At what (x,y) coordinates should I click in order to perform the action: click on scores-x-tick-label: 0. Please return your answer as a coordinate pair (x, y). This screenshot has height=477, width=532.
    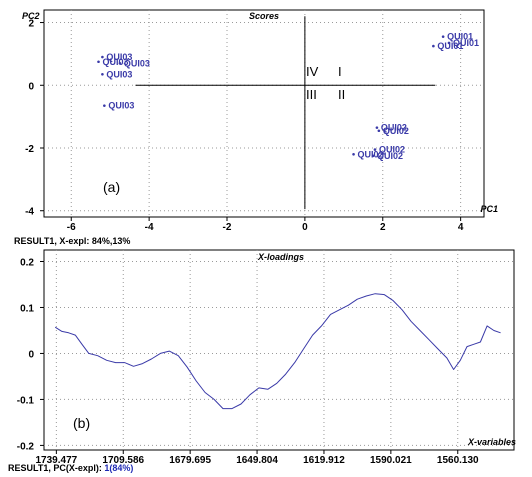
    Looking at the image, I should click on (305, 227).